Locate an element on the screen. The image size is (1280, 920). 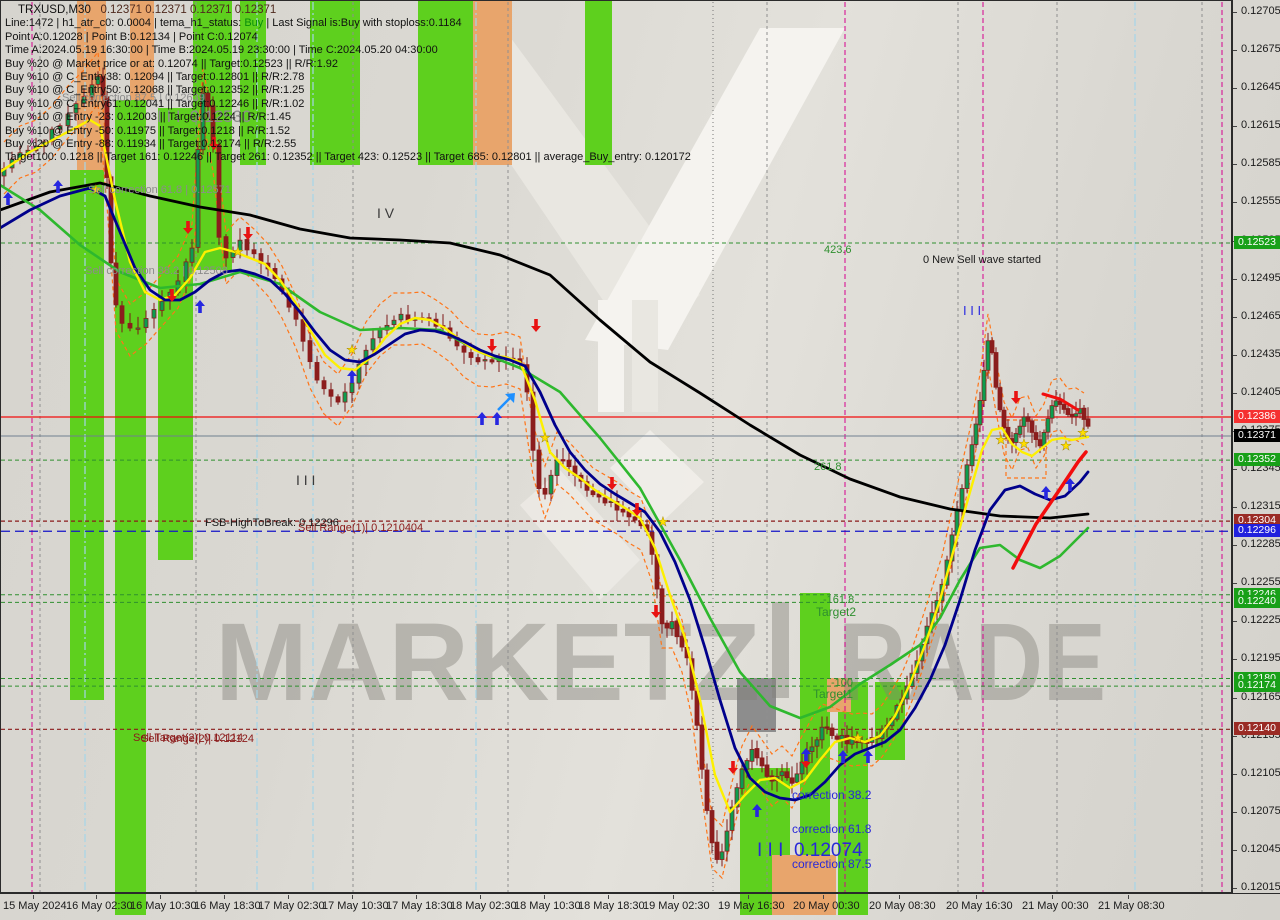
red-trend-segment is located at coordinates (1060, 402).